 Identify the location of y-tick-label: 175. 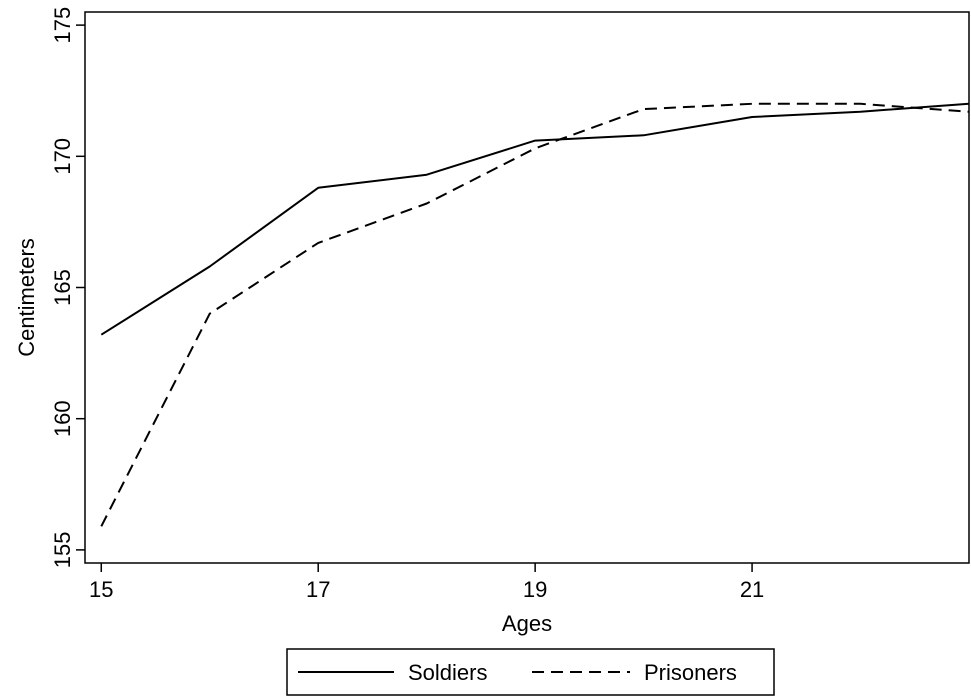
(62, 25).